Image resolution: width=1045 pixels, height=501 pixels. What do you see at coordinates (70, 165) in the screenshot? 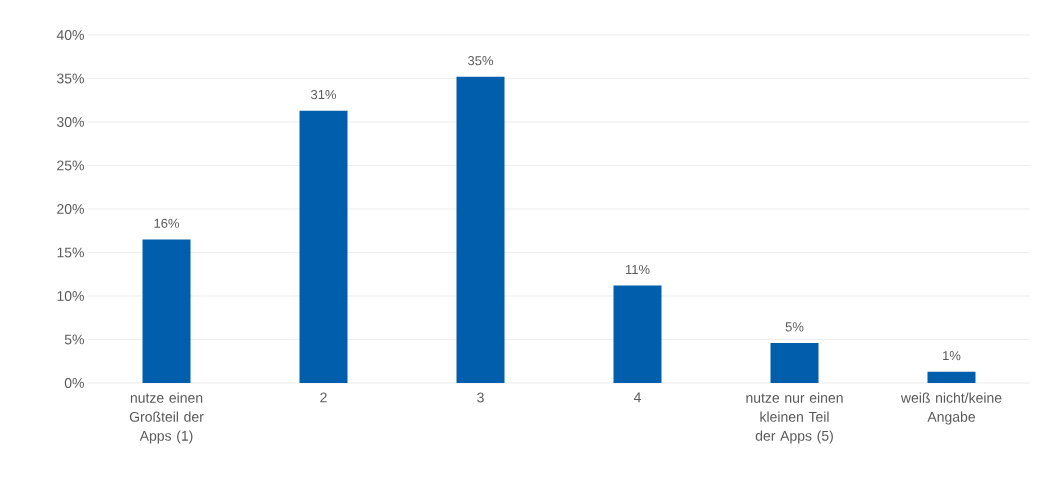
I see `y-tick-label: 25%` at bounding box center [70, 165].